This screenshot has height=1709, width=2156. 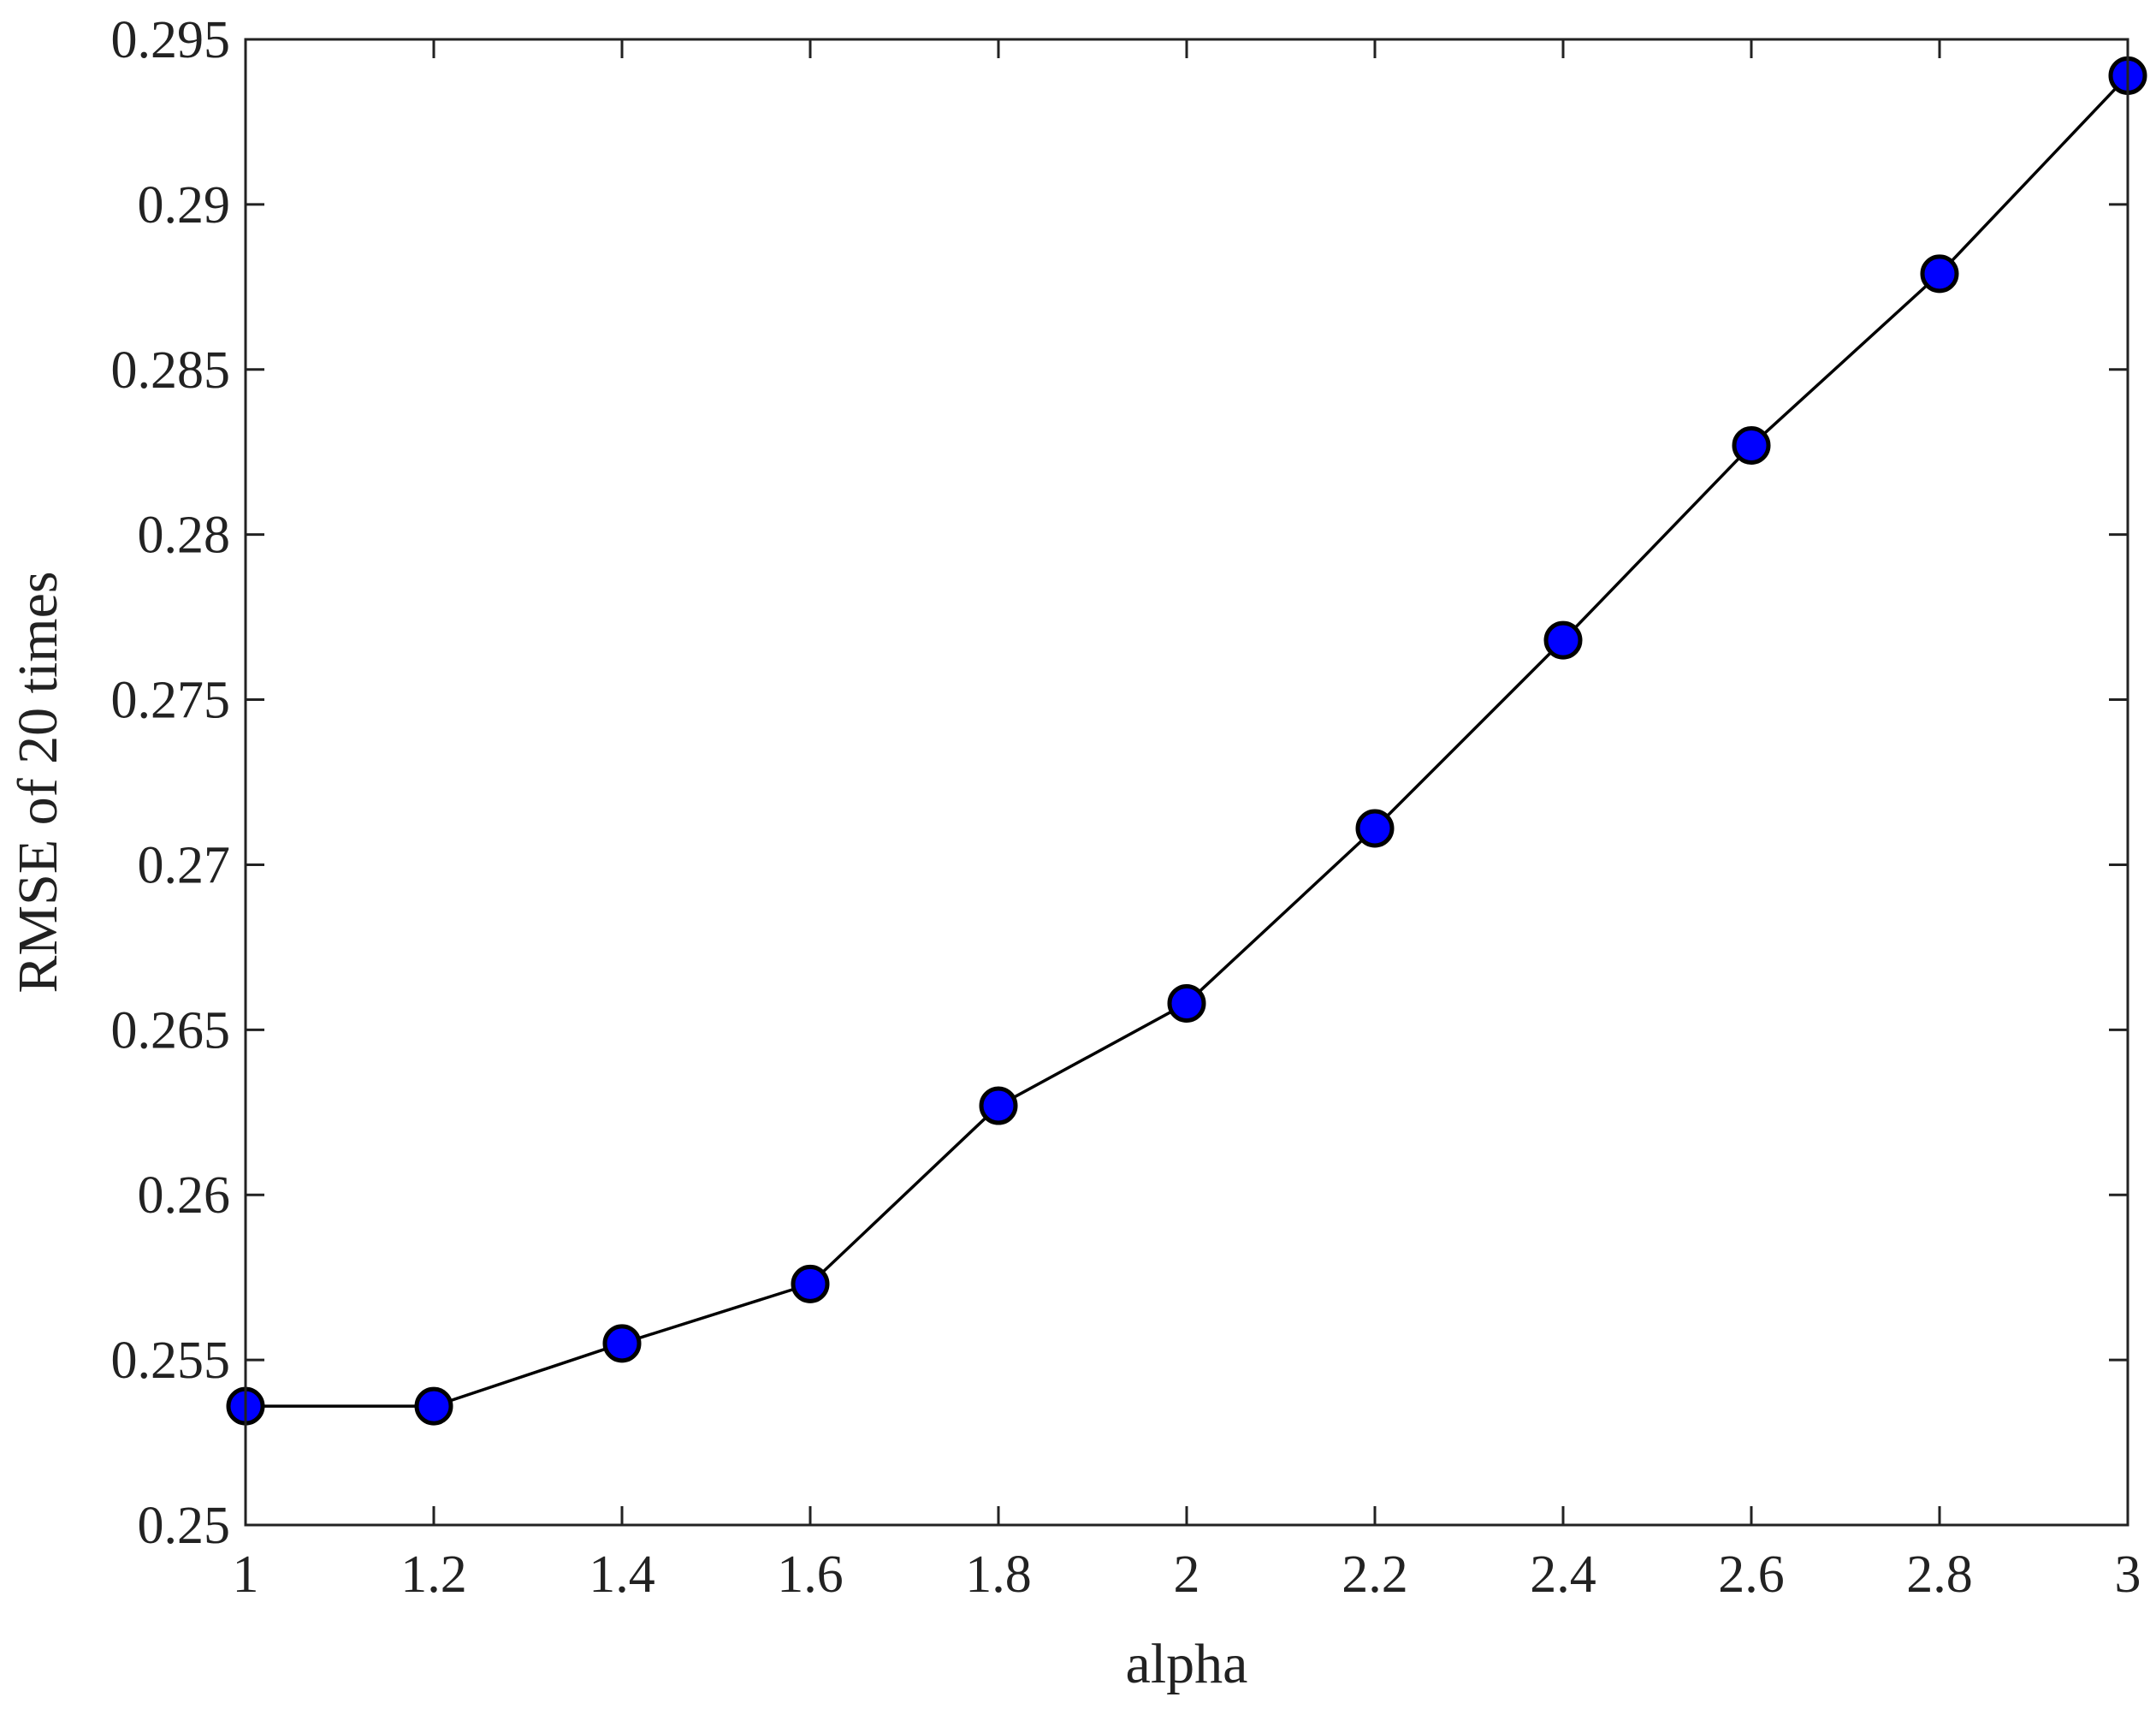 What do you see at coordinates (184, 1526) in the screenshot?
I see `y-tick-label: 0.25` at bounding box center [184, 1526].